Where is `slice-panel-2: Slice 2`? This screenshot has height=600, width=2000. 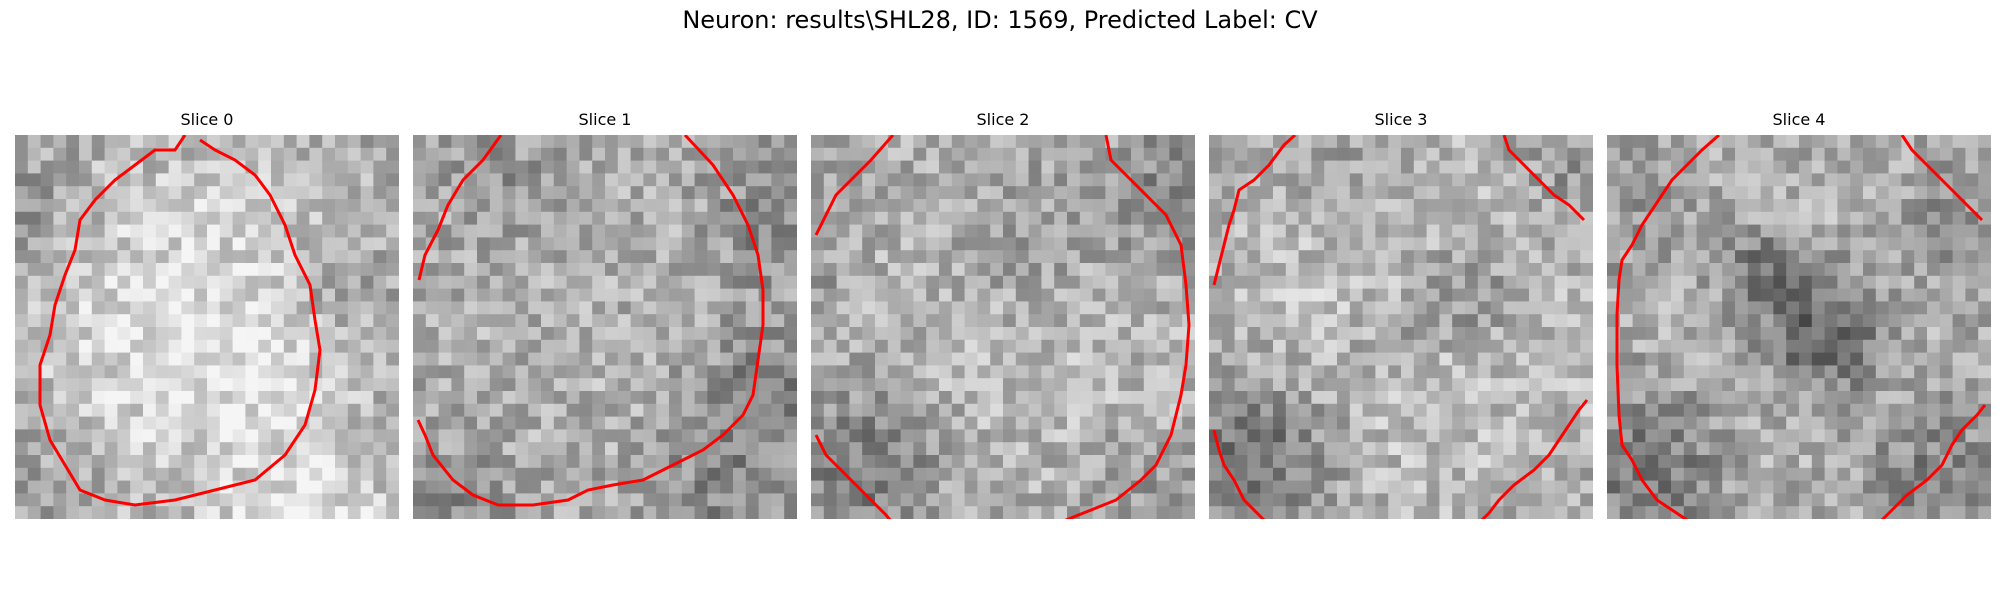 slice-panel-2: Slice 2 is located at coordinates (1003, 314).